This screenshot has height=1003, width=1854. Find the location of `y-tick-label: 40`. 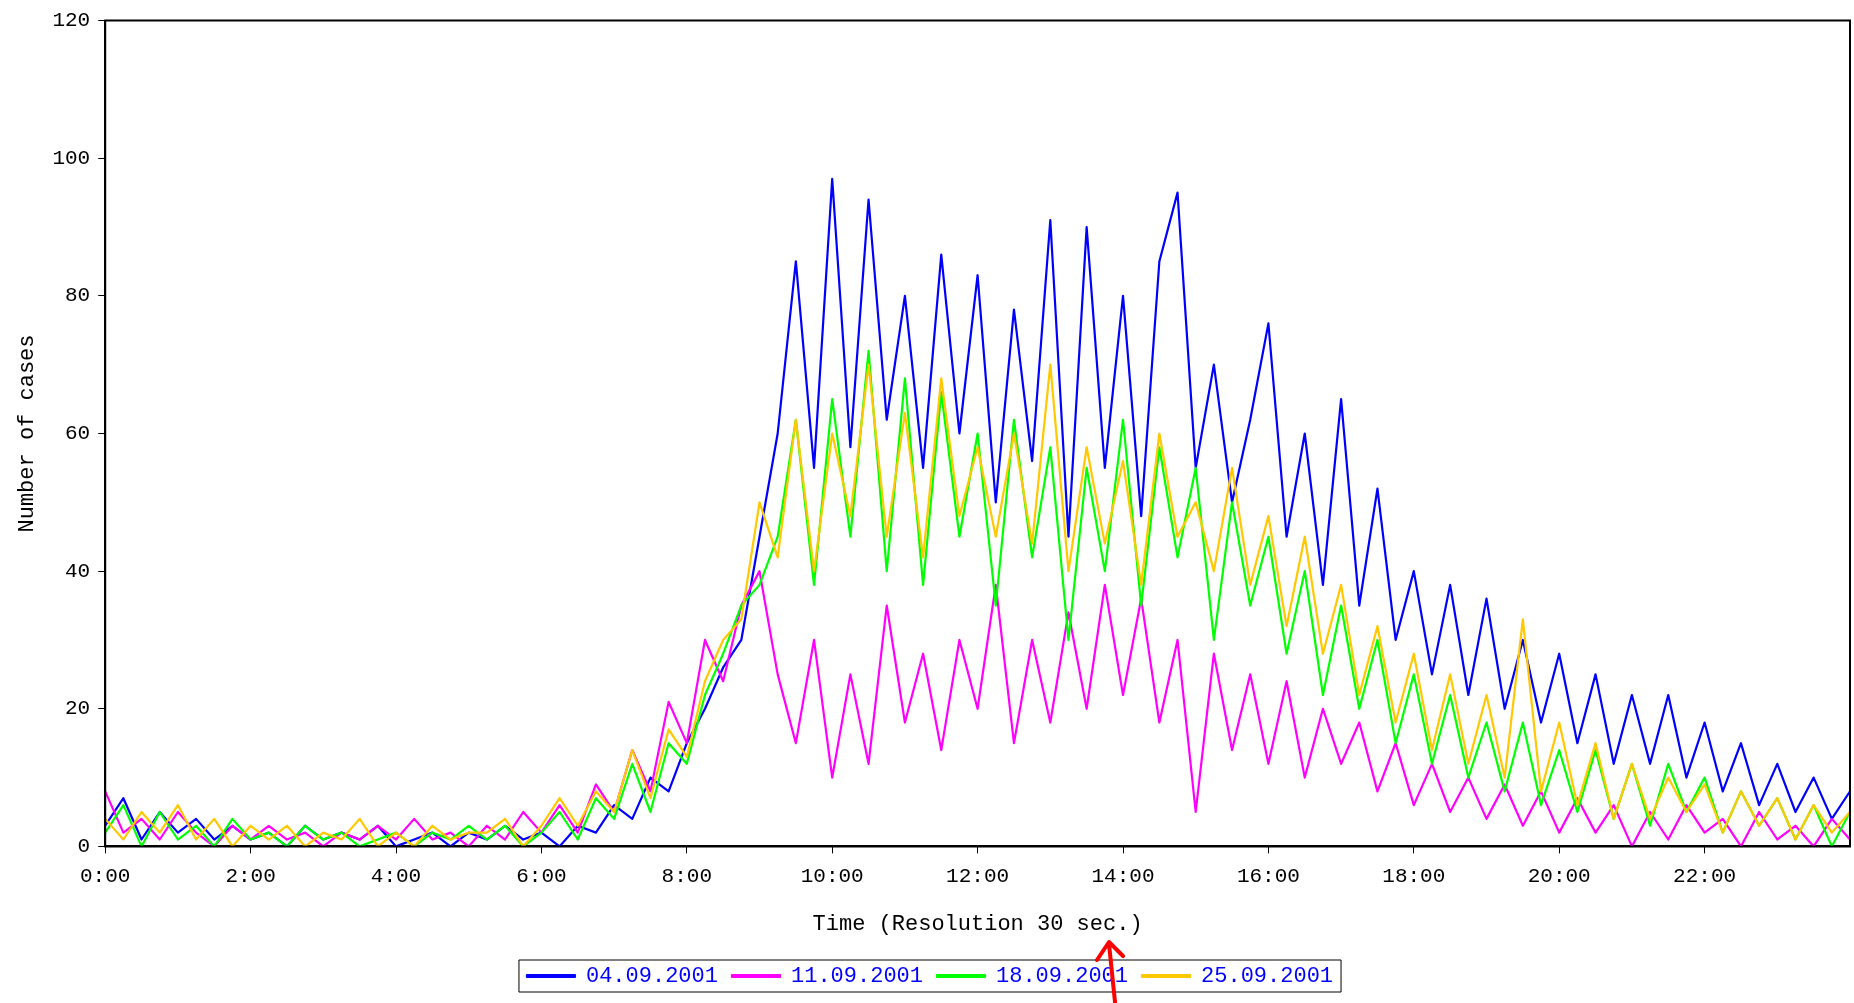

y-tick-label: 40 is located at coordinates (77, 571).